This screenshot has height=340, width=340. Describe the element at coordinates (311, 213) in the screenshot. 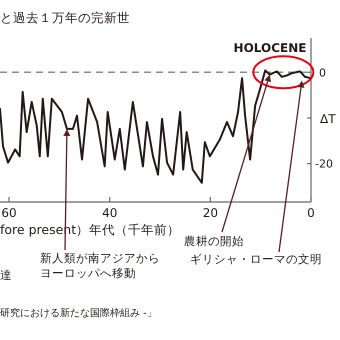

I see `x-tick-label: 0` at that location.